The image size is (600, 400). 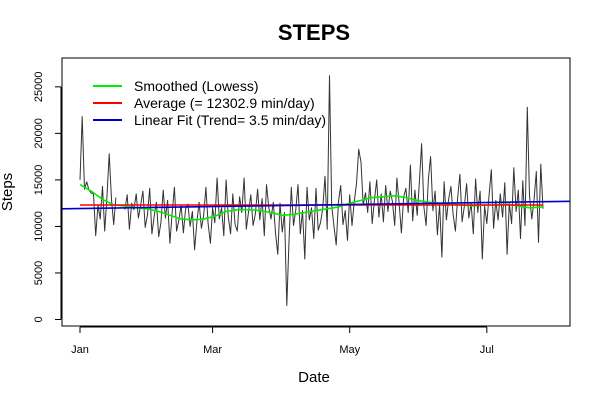 What do you see at coordinates (314, 377) in the screenshot?
I see `x-axis-label: Date` at bounding box center [314, 377].